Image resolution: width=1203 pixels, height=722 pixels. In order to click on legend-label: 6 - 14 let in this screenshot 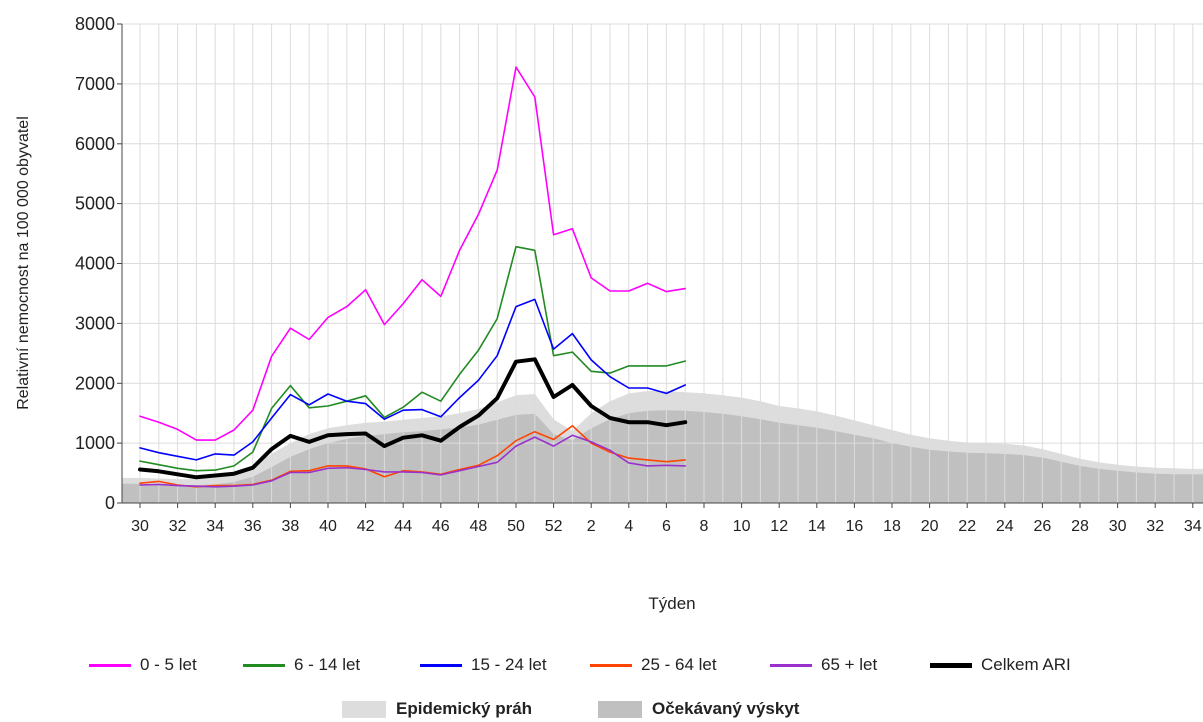, I will do `click(327, 664)`.